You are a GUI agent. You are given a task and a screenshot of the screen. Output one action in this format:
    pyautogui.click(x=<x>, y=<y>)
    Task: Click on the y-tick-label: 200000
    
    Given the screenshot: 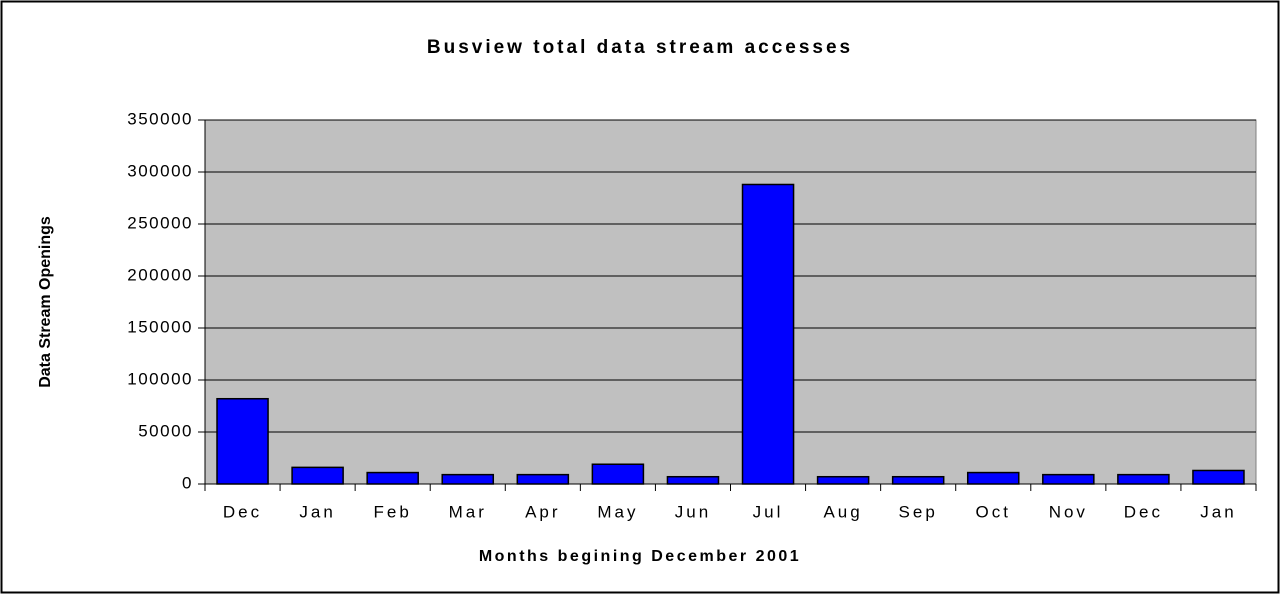 What is the action you would take?
    pyautogui.click(x=160, y=274)
    